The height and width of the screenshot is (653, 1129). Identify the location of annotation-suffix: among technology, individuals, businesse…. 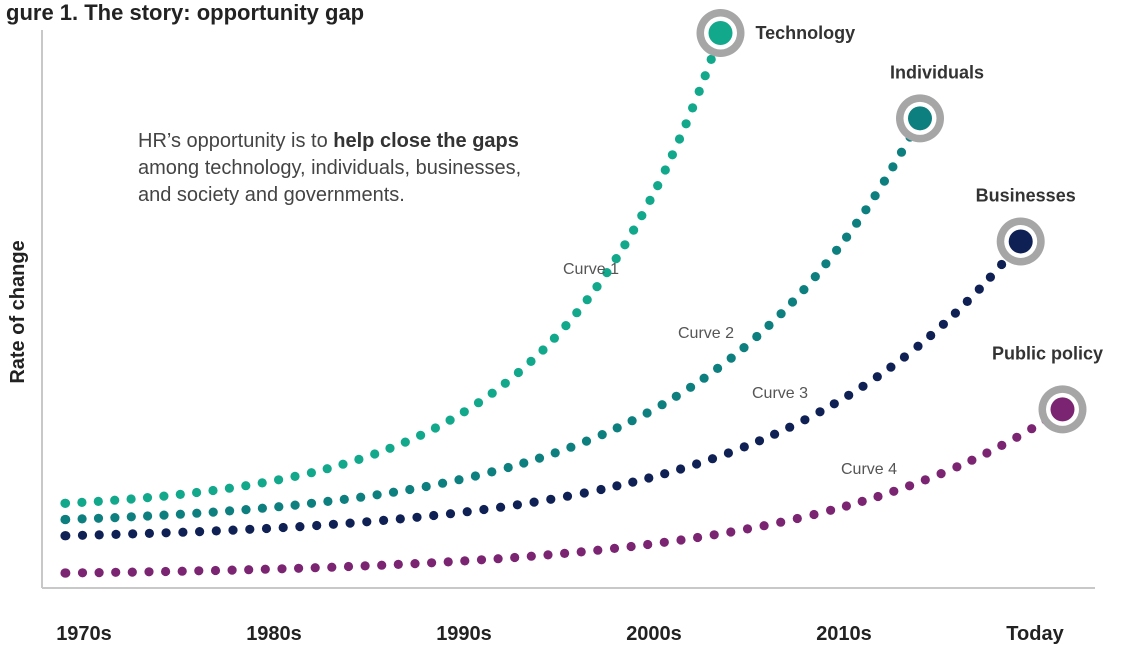
(330, 181).